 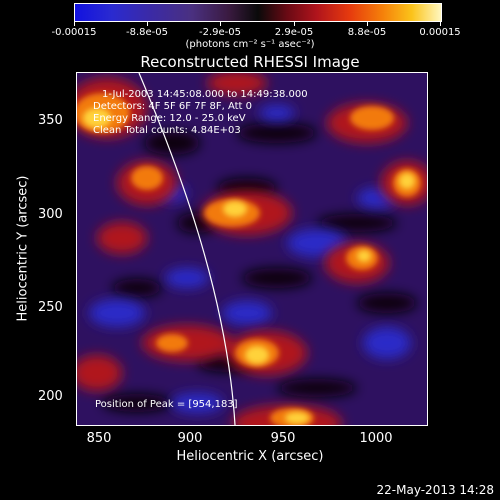 What do you see at coordinates (23, 248) in the screenshot?
I see `y-axis-label: Heliocentric Y (arcsec)` at bounding box center [23, 248].